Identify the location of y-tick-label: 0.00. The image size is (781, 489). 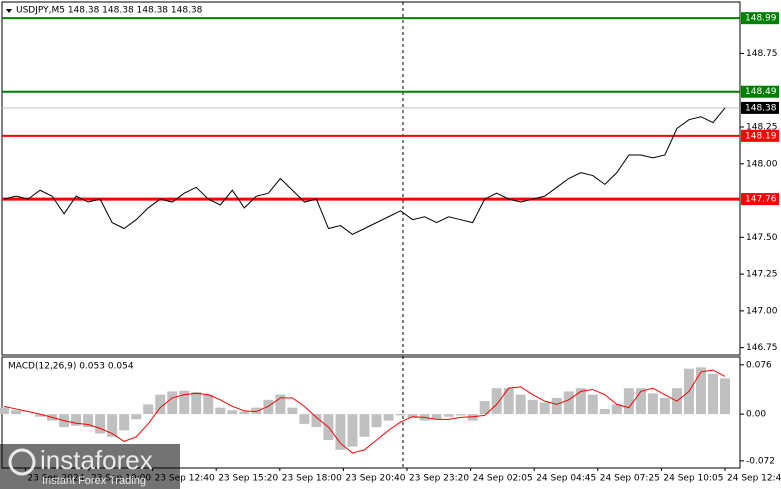
(756, 415).